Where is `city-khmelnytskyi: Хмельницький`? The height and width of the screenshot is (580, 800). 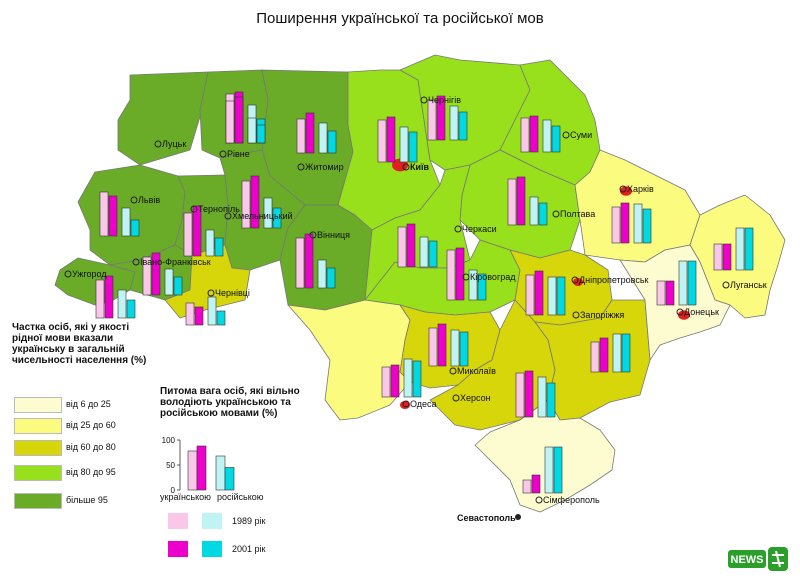
city-khmelnytskyi: Хмельницький is located at coordinates (258, 216).